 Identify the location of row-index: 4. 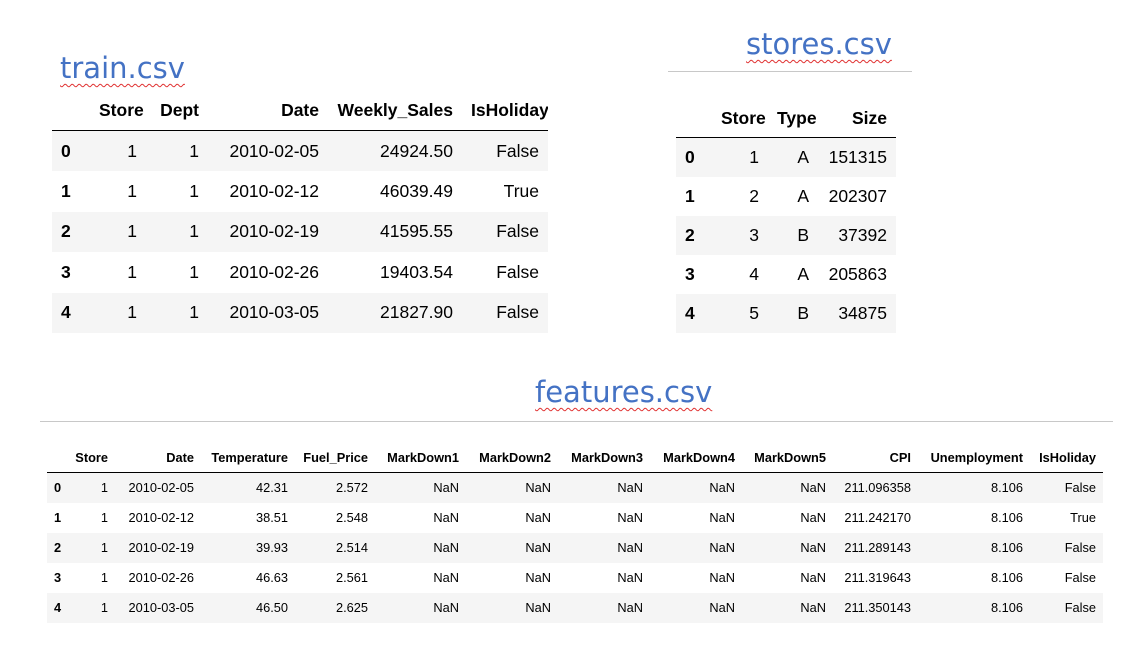
(690, 312).